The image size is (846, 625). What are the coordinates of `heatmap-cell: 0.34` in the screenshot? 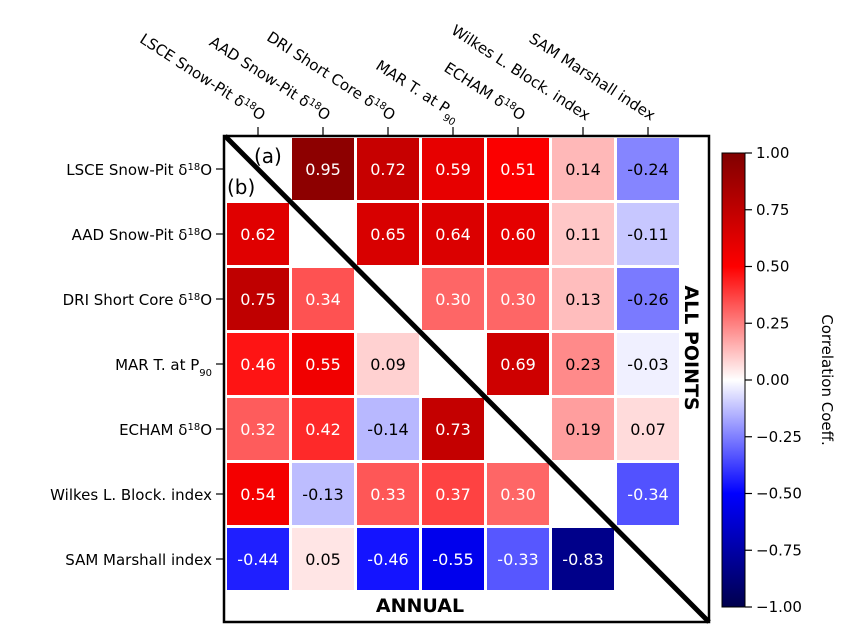 It's located at (323, 299).